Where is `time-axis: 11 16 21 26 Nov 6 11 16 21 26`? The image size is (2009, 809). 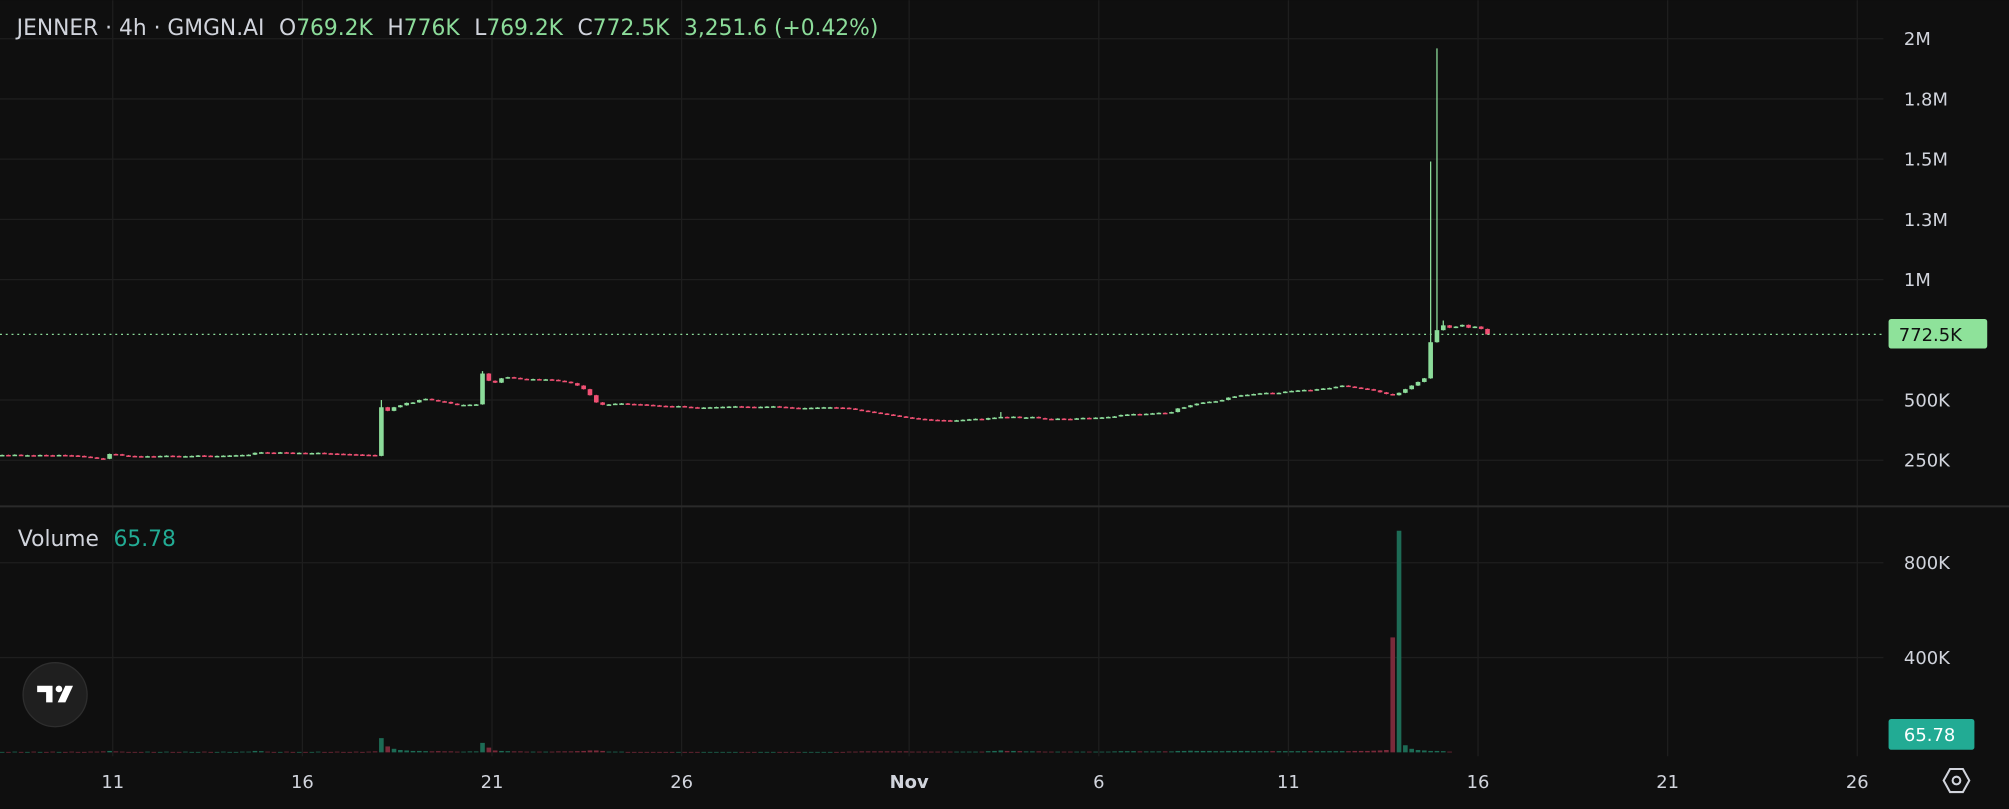 time-axis: 11 16 21 26 Nov 6 11 16 21 26 is located at coordinates (984, 782).